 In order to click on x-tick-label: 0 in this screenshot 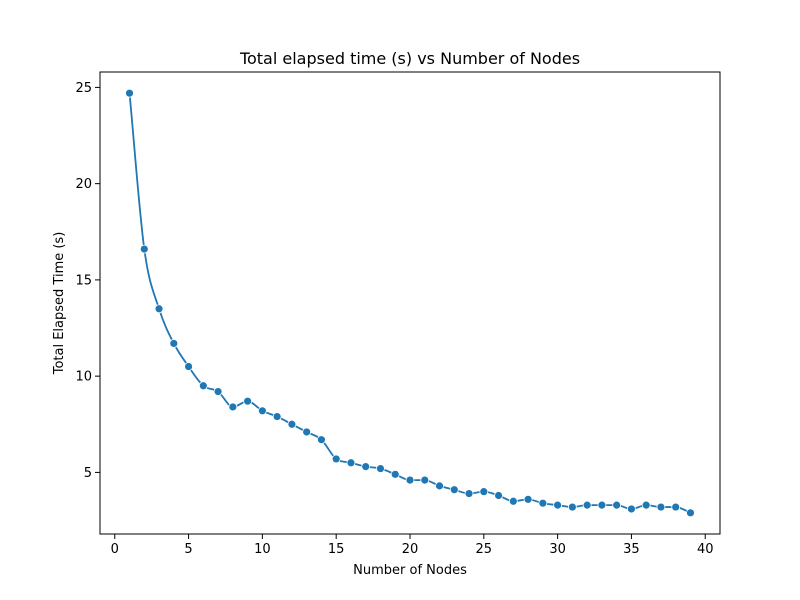, I will do `click(115, 549)`.